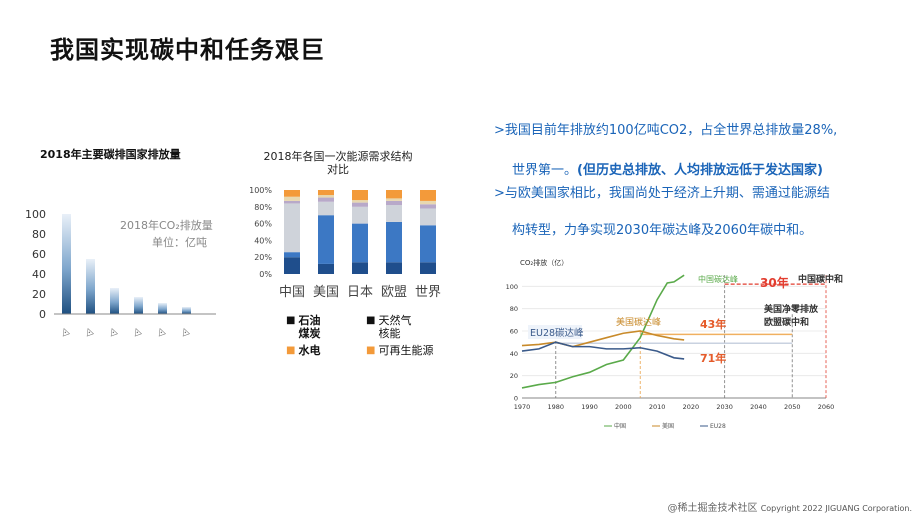 The image size is (918, 520). What do you see at coordinates (556, 407) in the screenshot?
I see `chart3-x-tick: 1980` at bounding box center [556, 407].